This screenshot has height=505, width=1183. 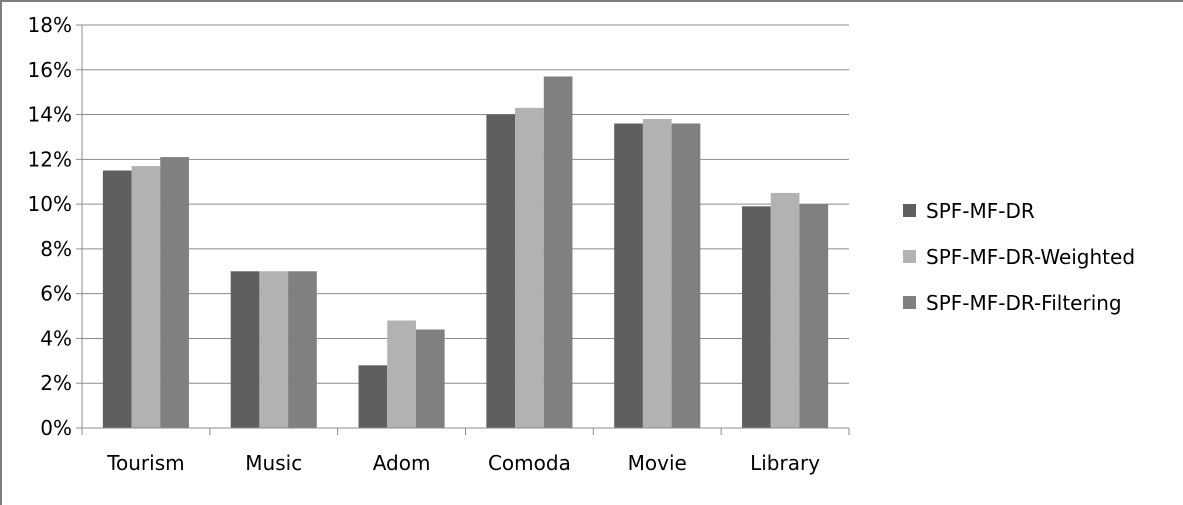 I want to click on bar-spf-mf-dr-movie, so click(x=628, y=275).